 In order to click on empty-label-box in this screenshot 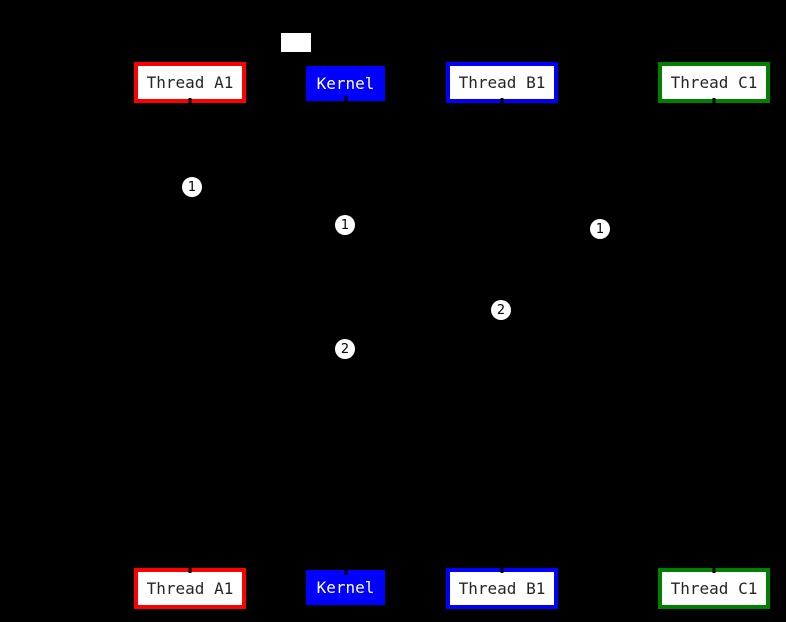, I will do `click(296, 42)`.